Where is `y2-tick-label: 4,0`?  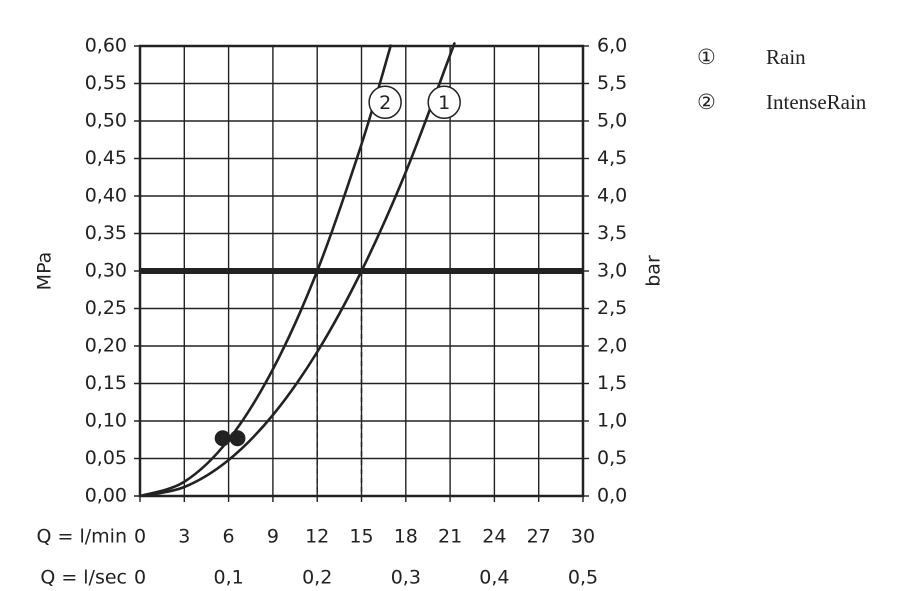
y2-tick-label: 4,0 is located at coordinates (612, 196).